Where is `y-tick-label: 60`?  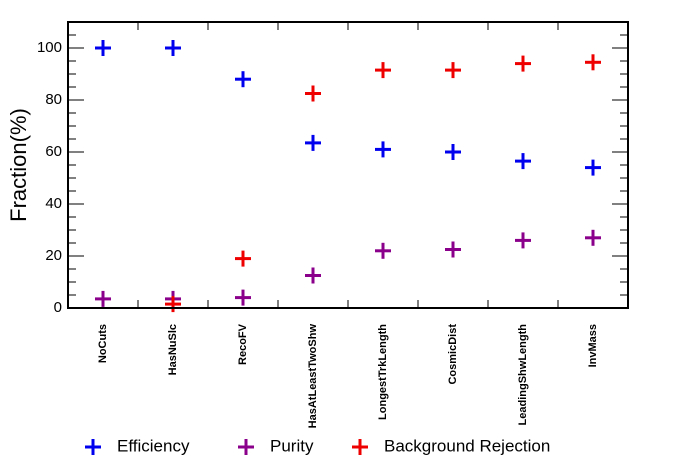 y-tick-label: 60 is located at coordinates (53, 151).